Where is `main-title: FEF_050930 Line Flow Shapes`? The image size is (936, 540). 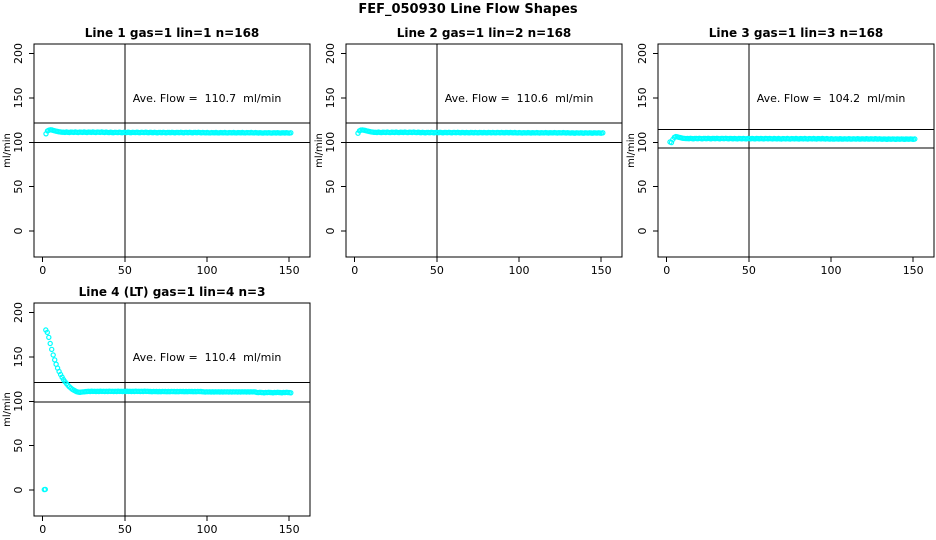 main-title: FEF_050930 Line Flow Shapes is located at coordinates (468, 9).